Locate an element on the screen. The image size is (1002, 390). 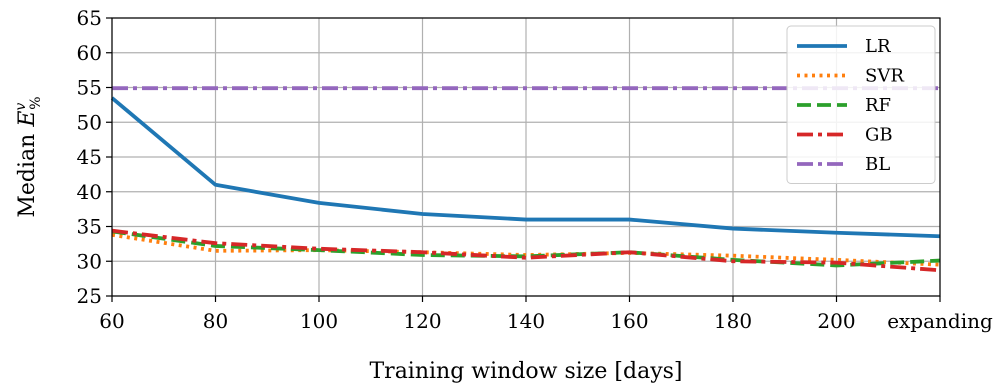
y-tick-label: 25 is located at coordinates (89, 296).